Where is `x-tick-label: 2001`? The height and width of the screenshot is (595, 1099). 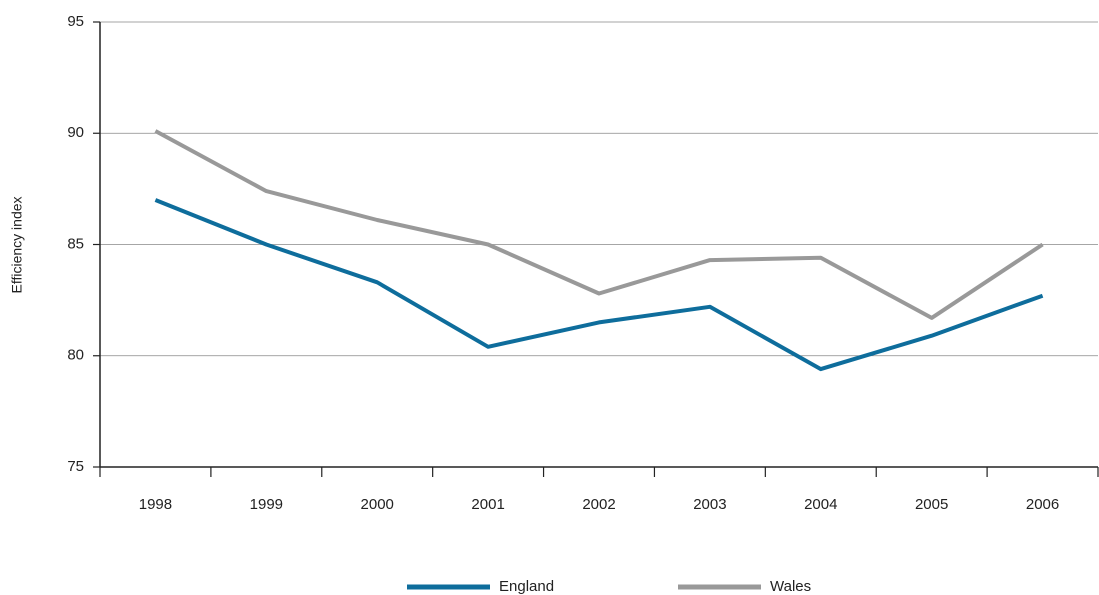
x-tick-label: 2001 is located at coordinates (487, 504).